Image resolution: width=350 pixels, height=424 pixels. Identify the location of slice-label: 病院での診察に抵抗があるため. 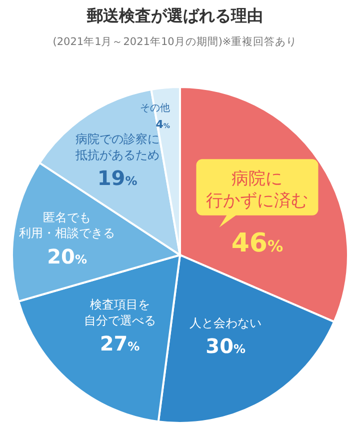
(117, 147).